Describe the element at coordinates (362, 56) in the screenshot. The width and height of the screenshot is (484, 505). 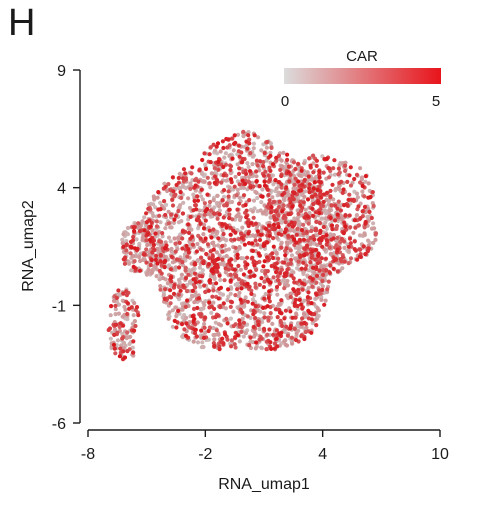
I see `legend-title: CAR` at that location.